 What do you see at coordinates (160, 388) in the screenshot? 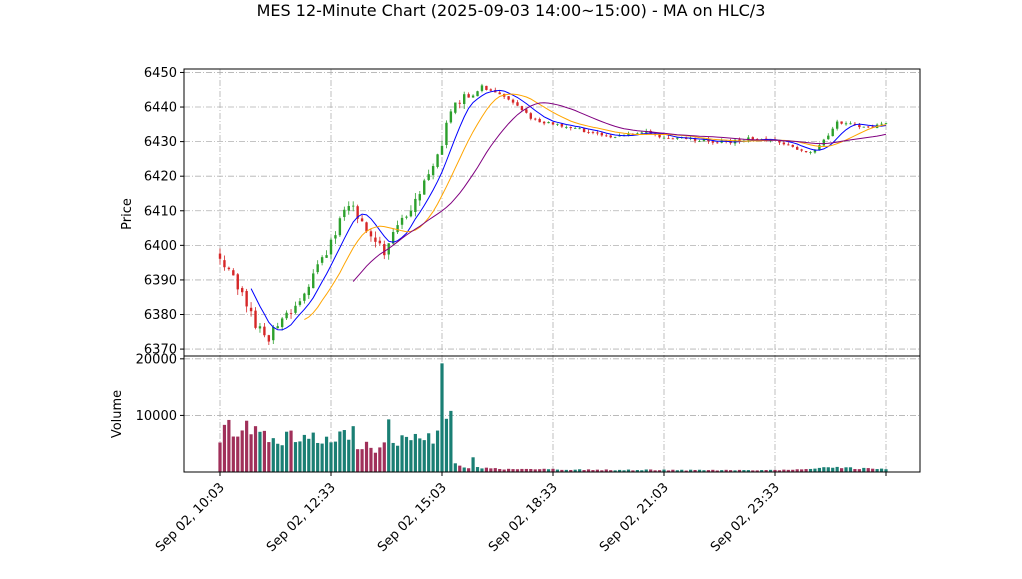
I see `volume-y-ticks: 10000 20000` at bounding box center [160, 388].